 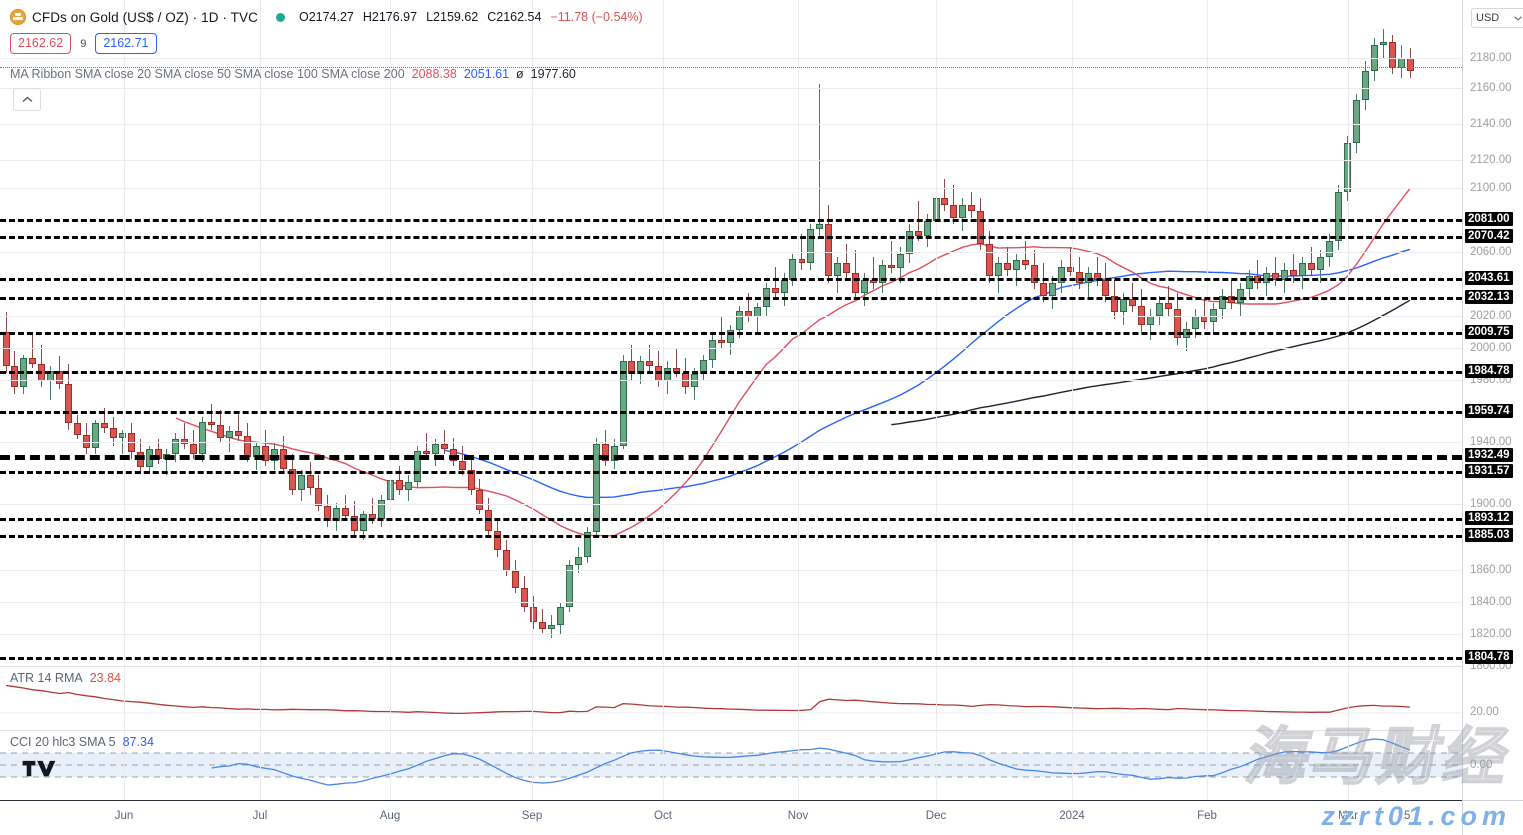 What do you see at coordinates (1489, 518) in the screenshot?
I see `level-price-badge: 1893.12` at bounding box center [1489, 518].